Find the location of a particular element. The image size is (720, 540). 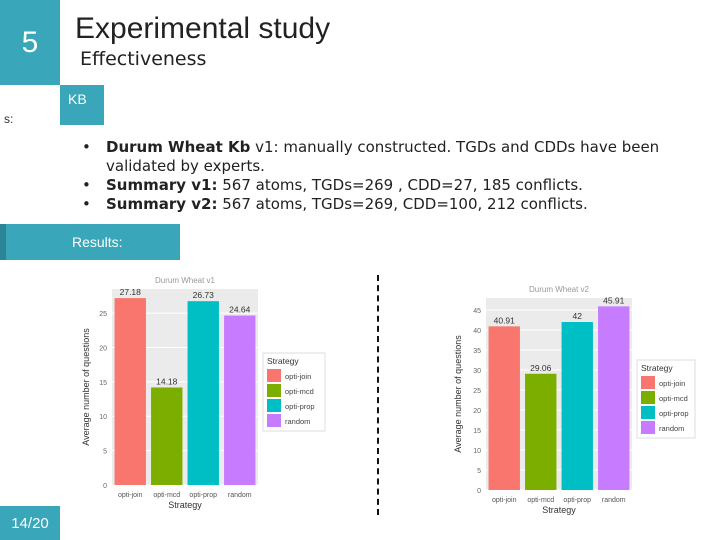

bar-value-label: 40.91 is located at coordinates (505, 320).